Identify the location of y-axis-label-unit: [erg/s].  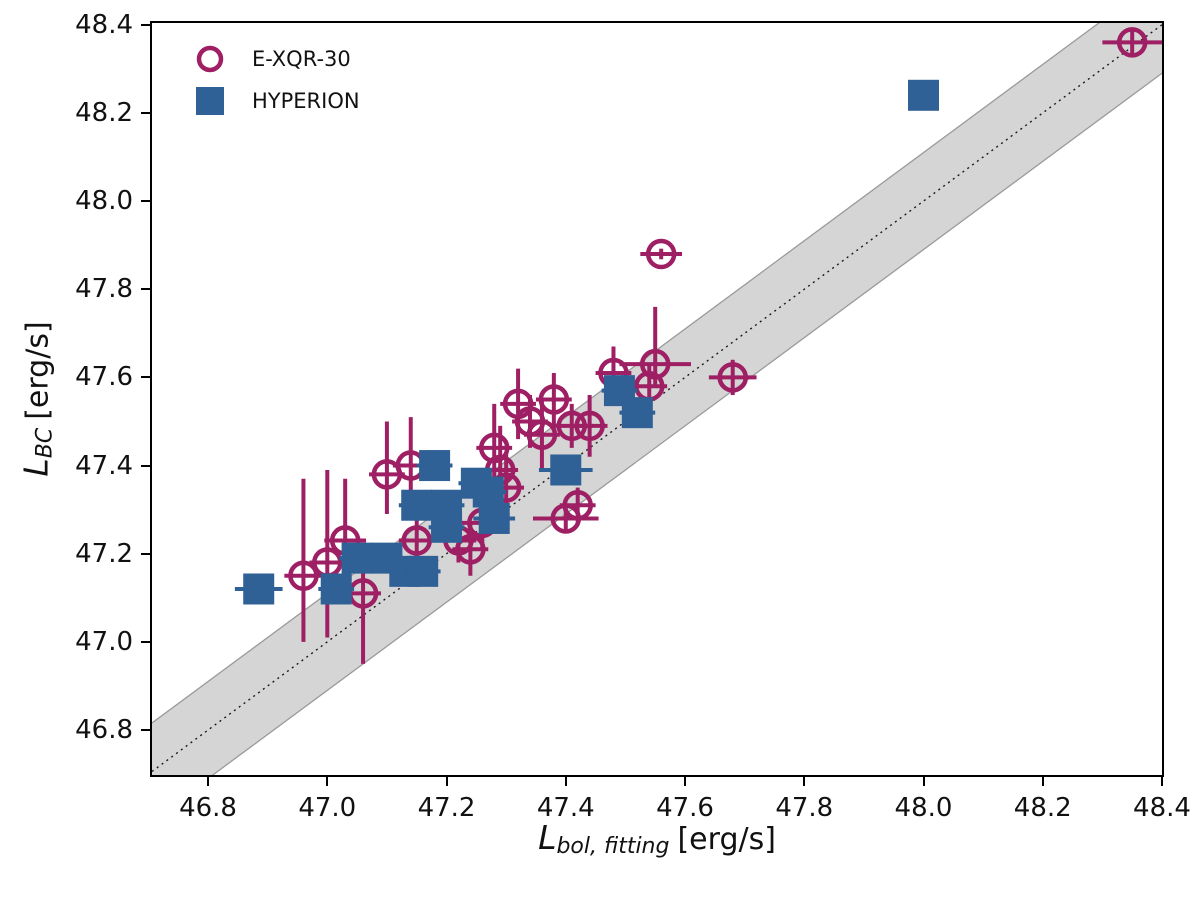
(38, 370).